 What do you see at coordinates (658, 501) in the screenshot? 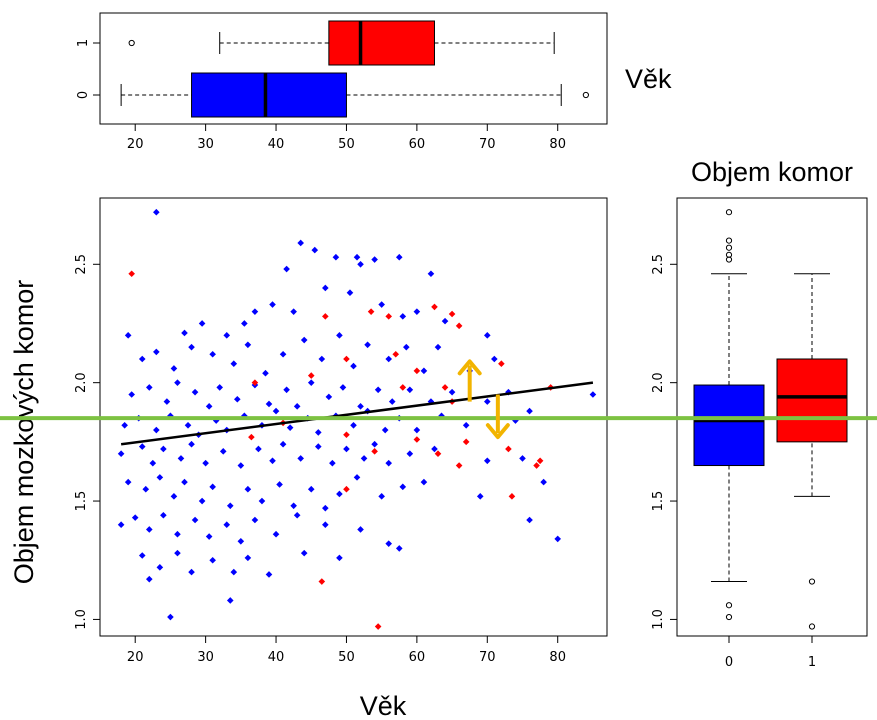
I see `volume-y-tick-label: 1.5` at bounding box center [658, 501].